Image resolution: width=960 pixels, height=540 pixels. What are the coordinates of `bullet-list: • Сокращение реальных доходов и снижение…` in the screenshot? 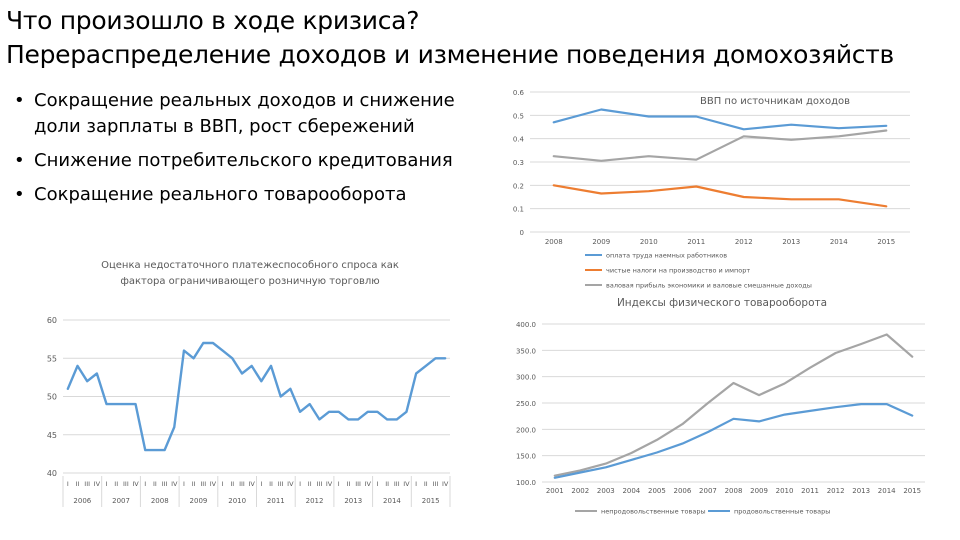 It's located at (254, 152).